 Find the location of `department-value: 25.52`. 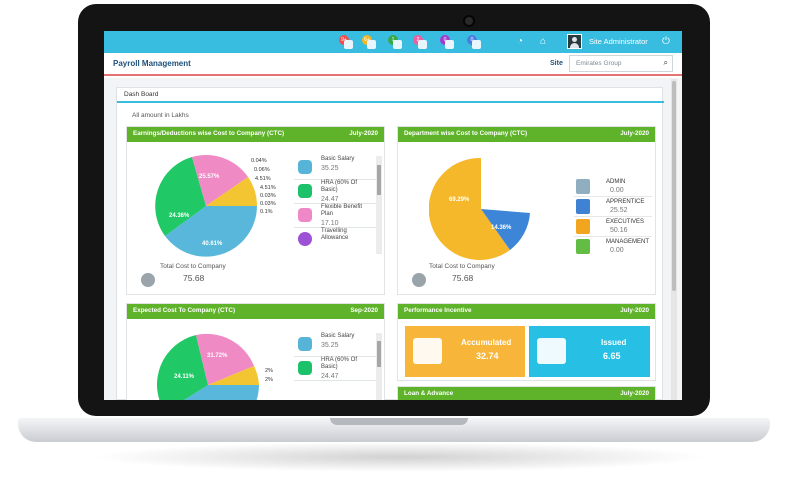

department-value: 25.52 is located at coordinates (619, 210).